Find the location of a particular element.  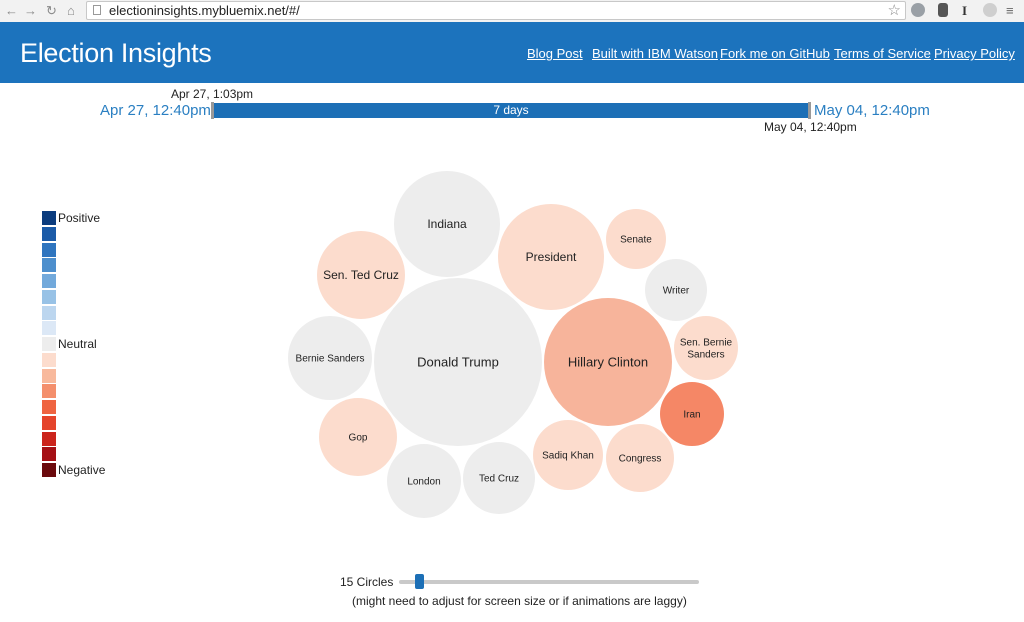

topic-bubble: Gop is located at coordinates (358, 437).